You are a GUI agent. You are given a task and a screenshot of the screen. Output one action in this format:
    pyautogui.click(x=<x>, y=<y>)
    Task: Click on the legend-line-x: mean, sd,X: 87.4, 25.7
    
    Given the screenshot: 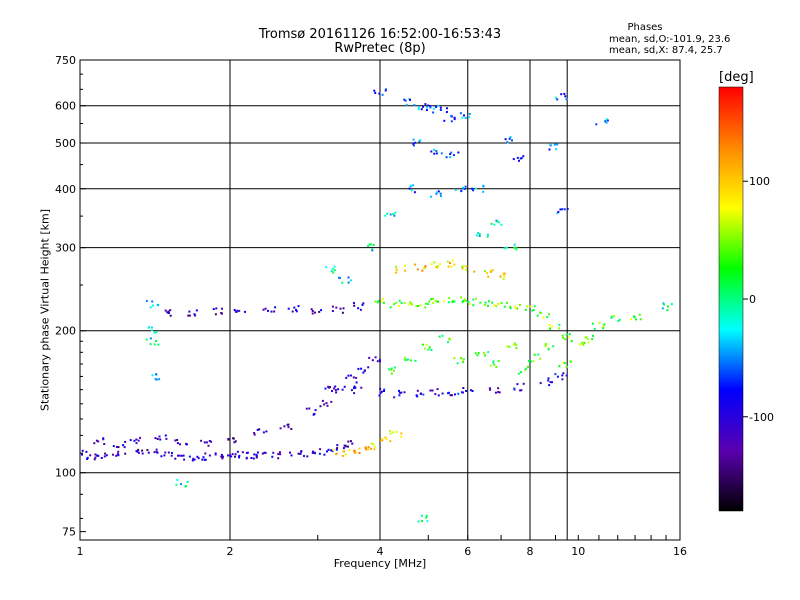 What is the action you would take?
    pyautogui.click(x=666, y=50)
    